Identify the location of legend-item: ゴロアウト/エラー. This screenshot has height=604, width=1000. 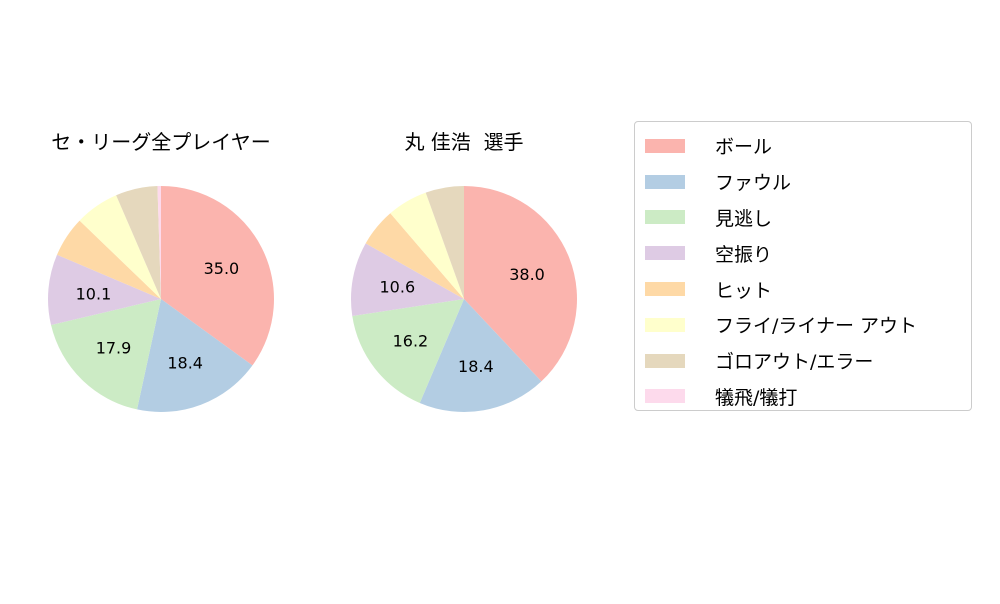
(808, 361).